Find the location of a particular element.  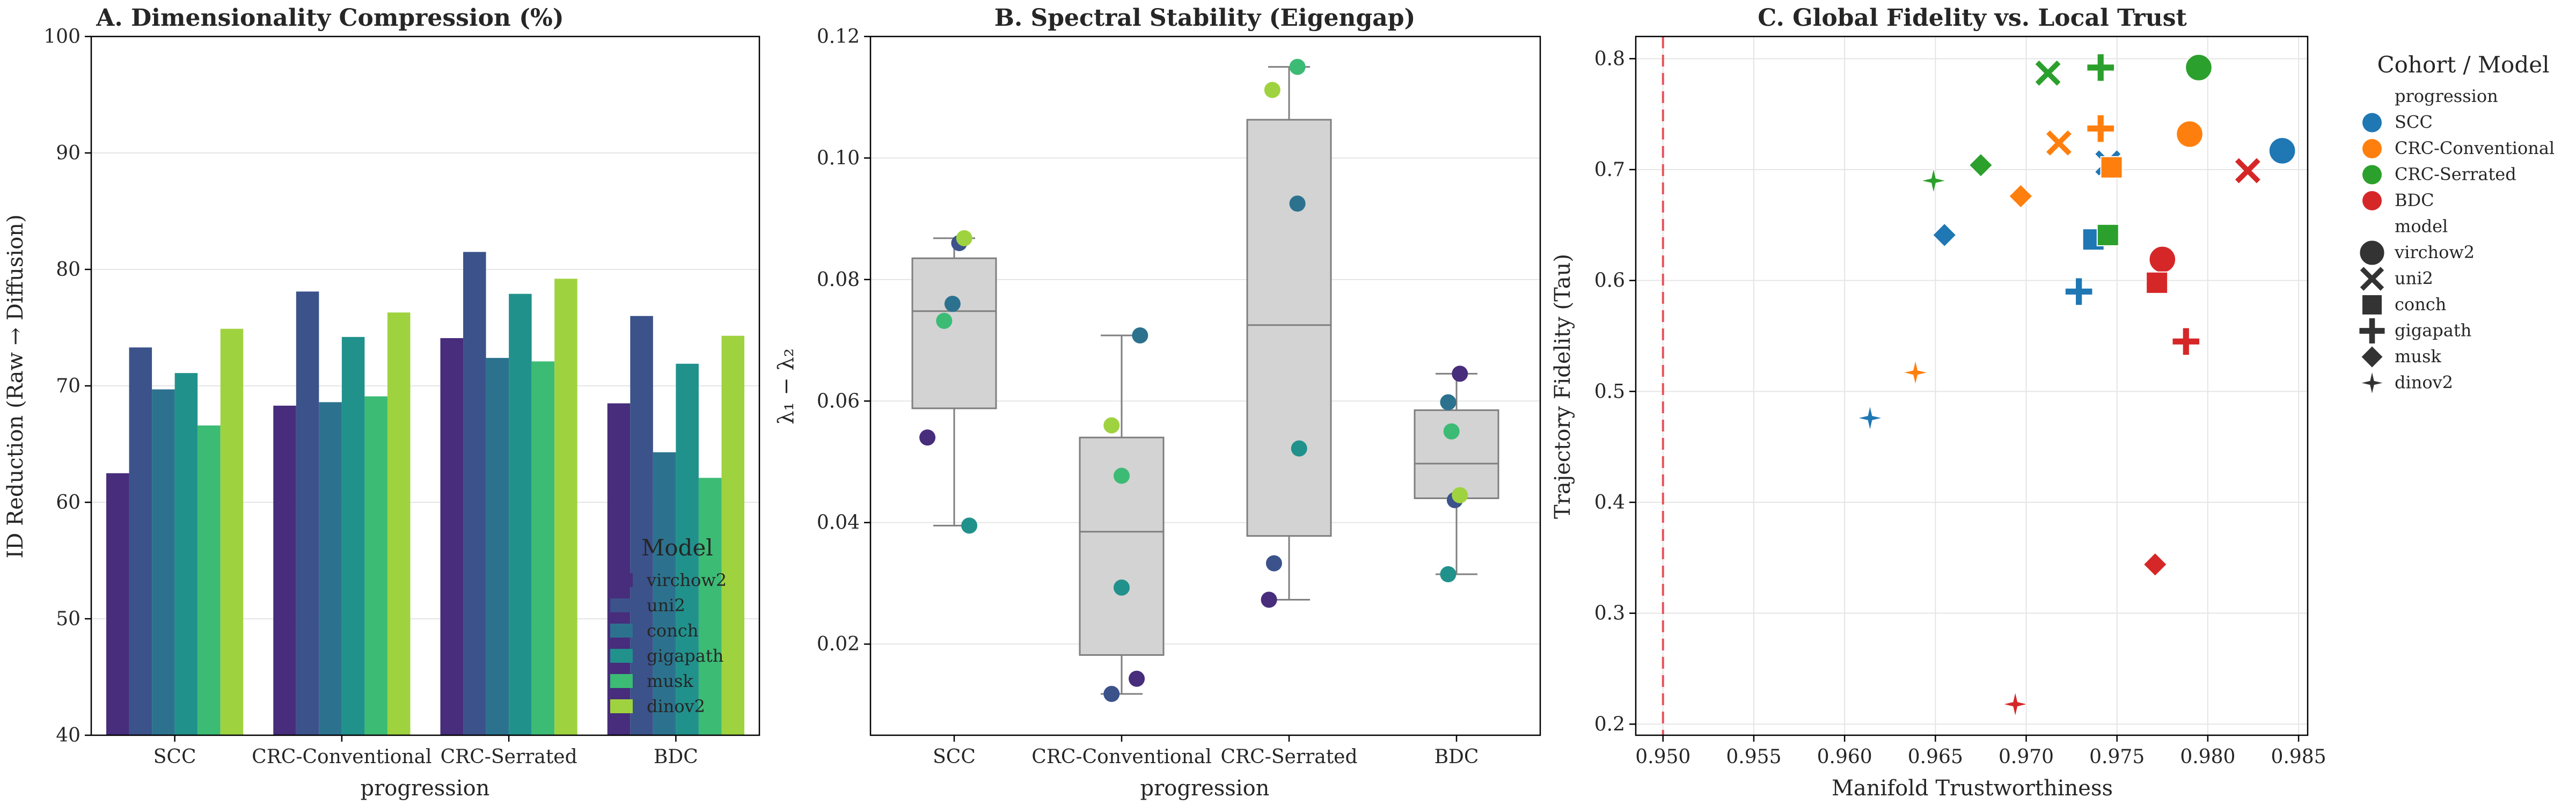

legend-style-label: gigapath is located at coordinates (2433, 330).